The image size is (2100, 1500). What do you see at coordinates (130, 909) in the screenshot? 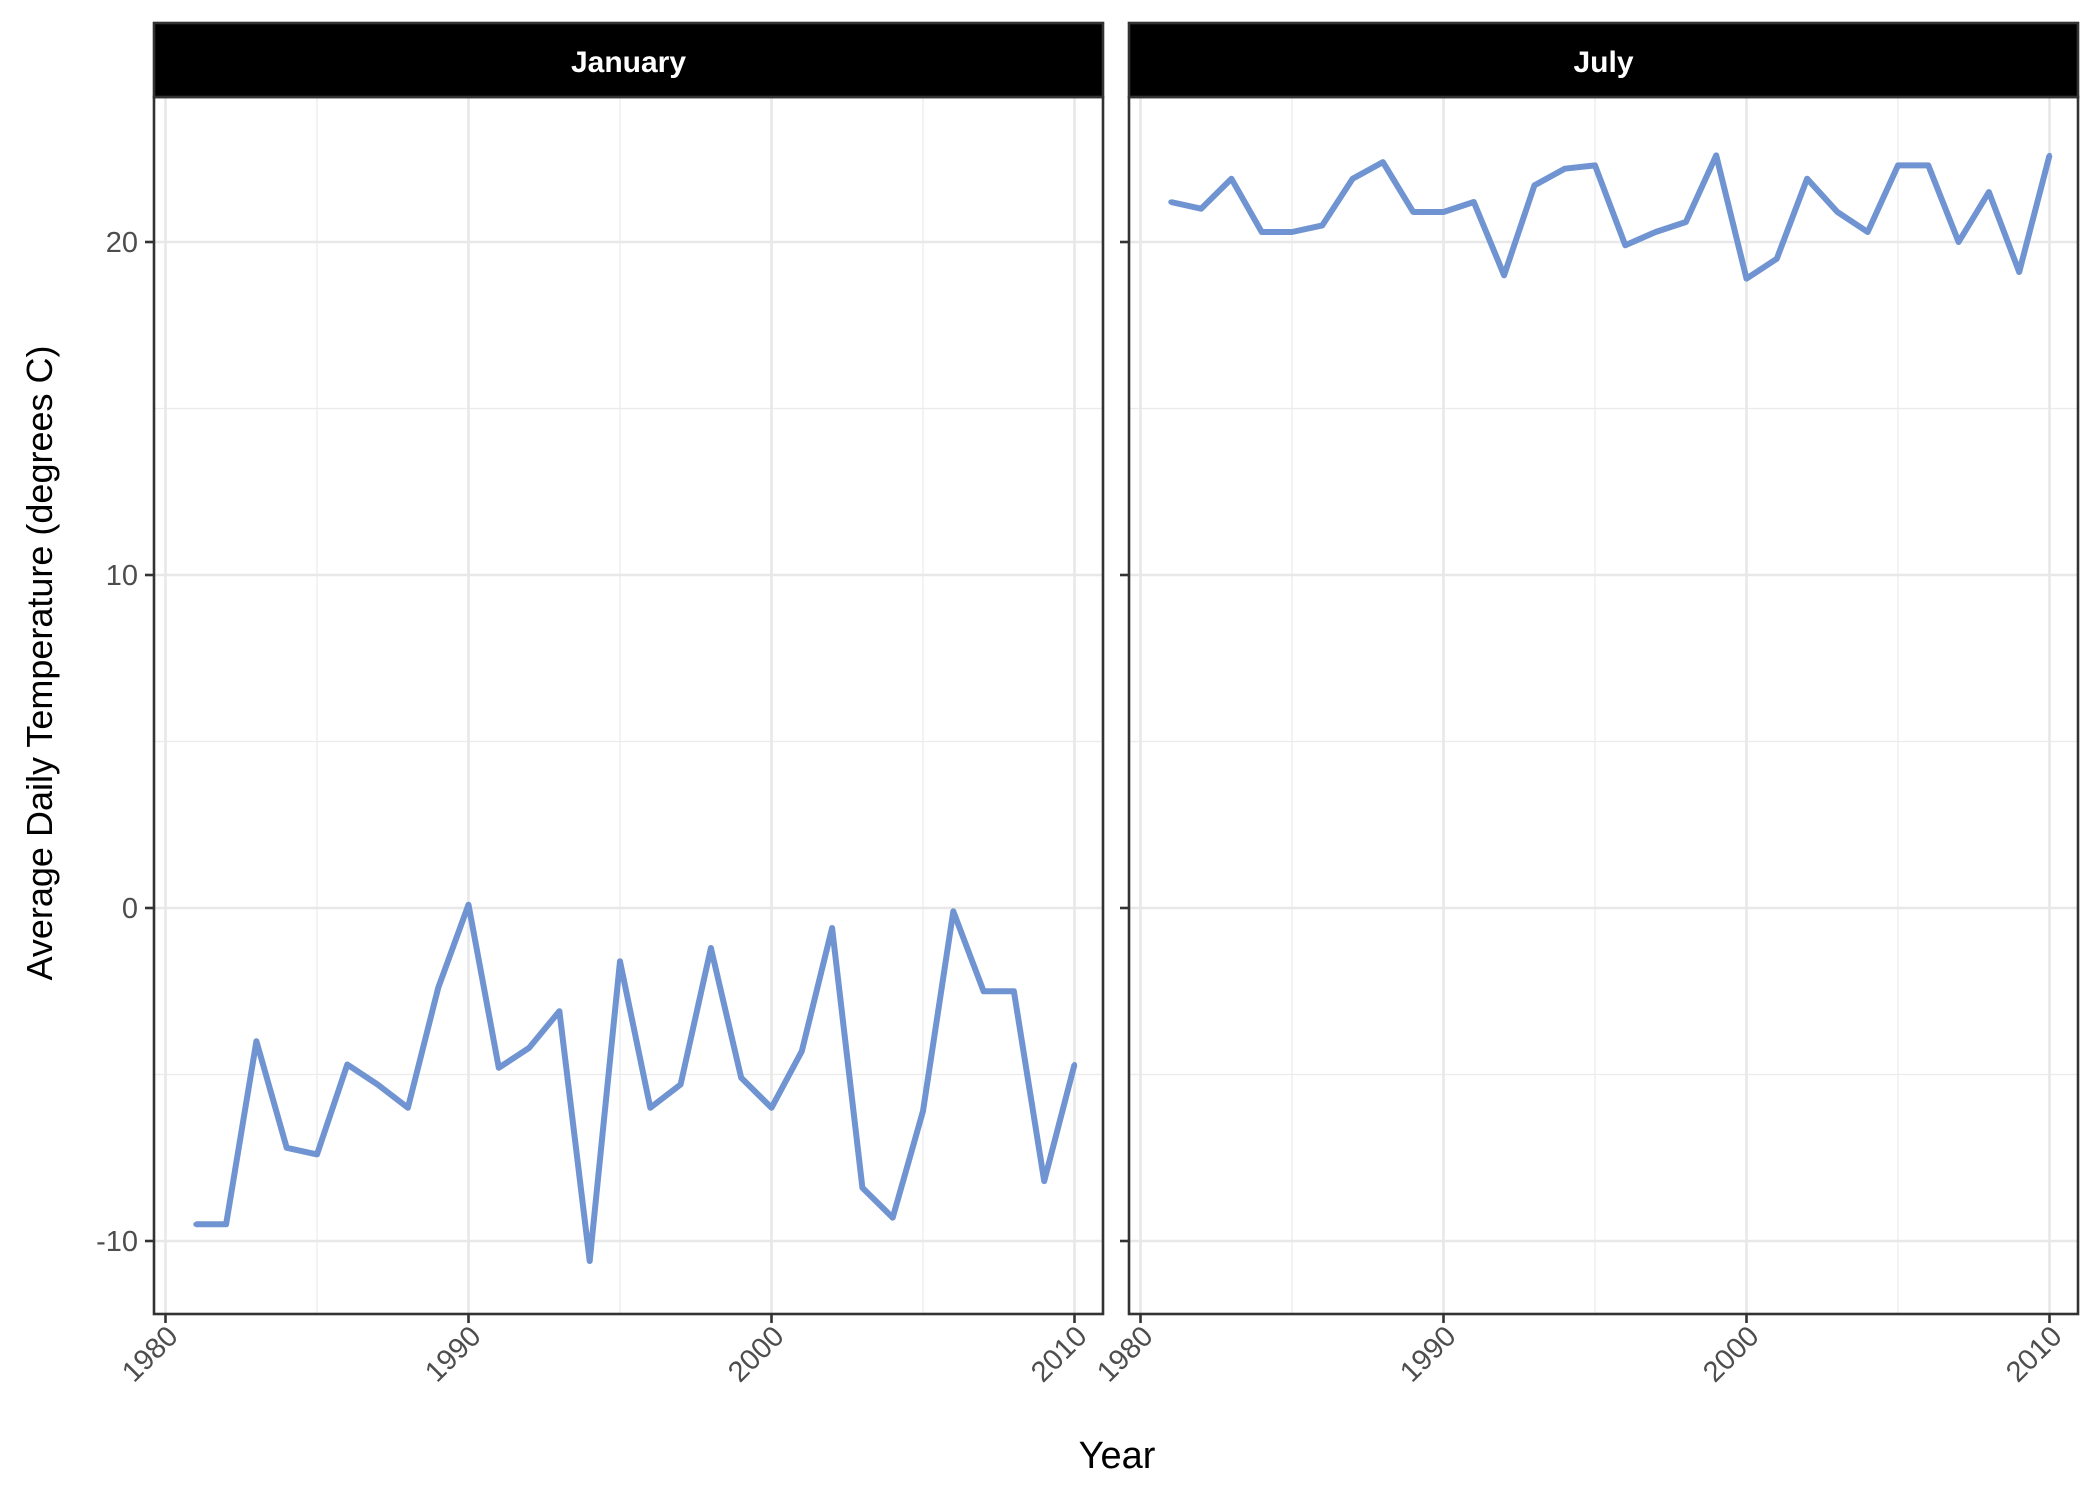
I see `y-tick-label: 0` at bounding box center [130, 909].